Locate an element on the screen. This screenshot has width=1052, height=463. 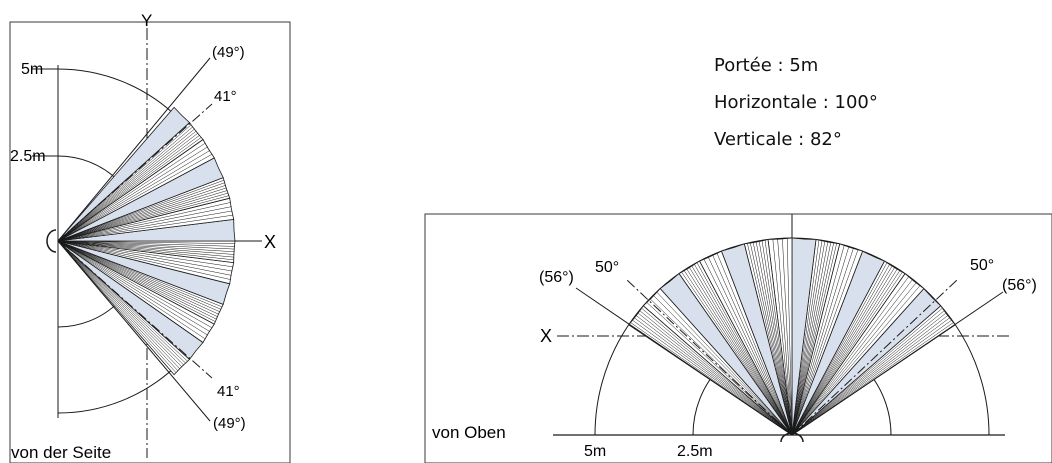
side-r-inner-label: 2.5m is located at coordinates (28, 156).